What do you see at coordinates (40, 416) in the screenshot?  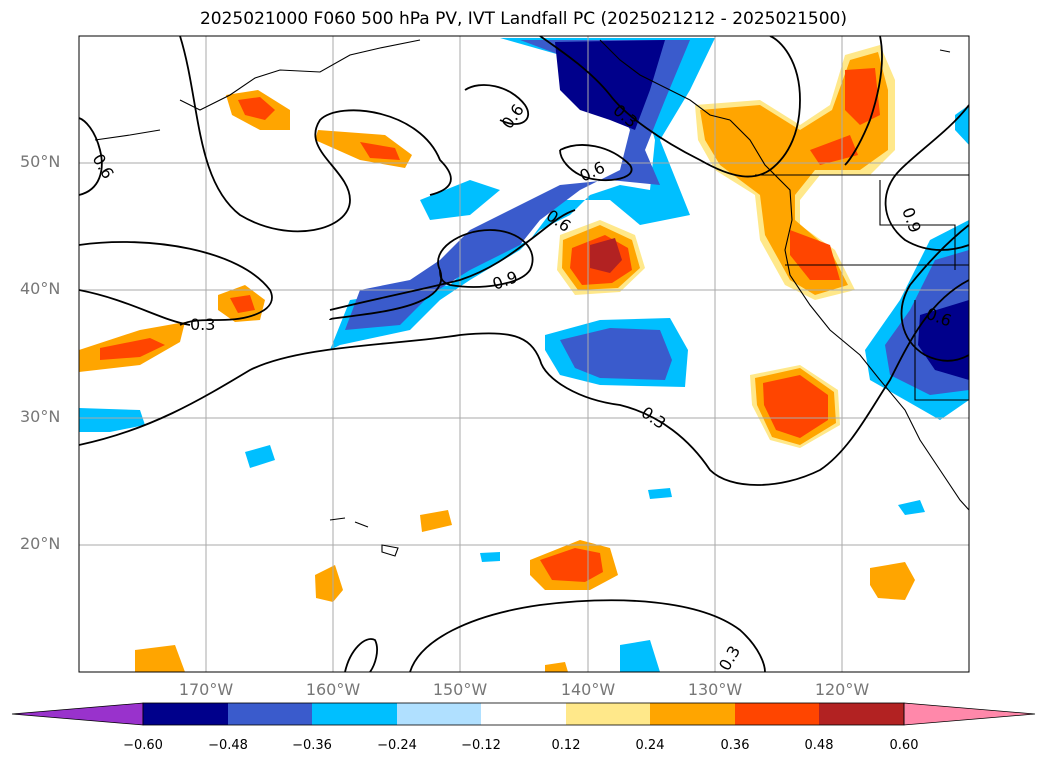 I see `lat-label: 30°N` at bounding box center [40, 416].